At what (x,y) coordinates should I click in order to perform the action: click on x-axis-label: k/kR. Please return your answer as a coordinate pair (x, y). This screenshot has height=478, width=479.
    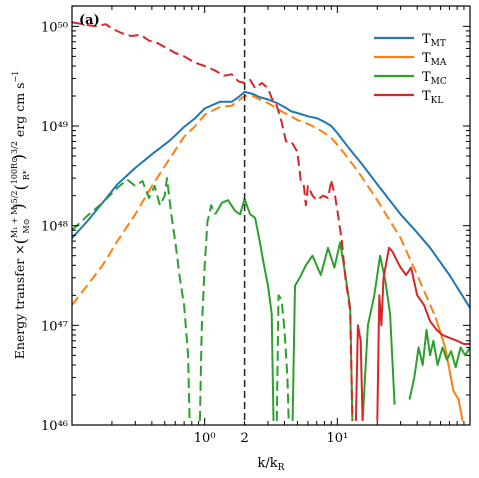
    Looking at the image, I should click on (271, 464).